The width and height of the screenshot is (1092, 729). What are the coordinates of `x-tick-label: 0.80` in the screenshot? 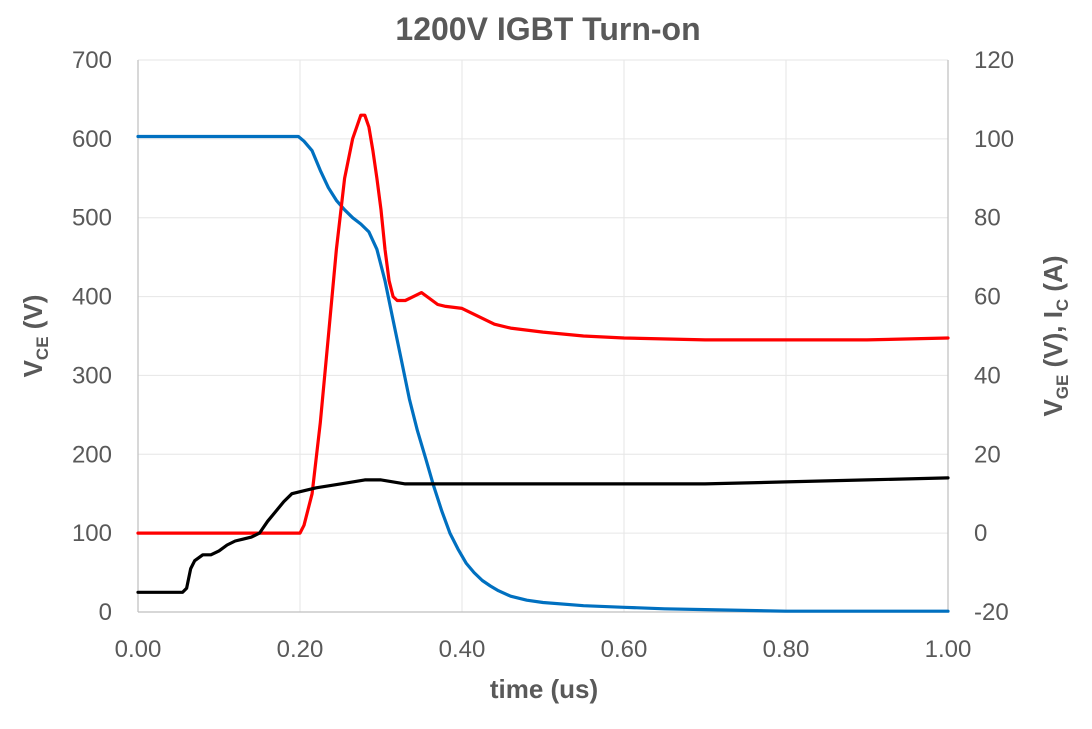 It's located at (786, 649).